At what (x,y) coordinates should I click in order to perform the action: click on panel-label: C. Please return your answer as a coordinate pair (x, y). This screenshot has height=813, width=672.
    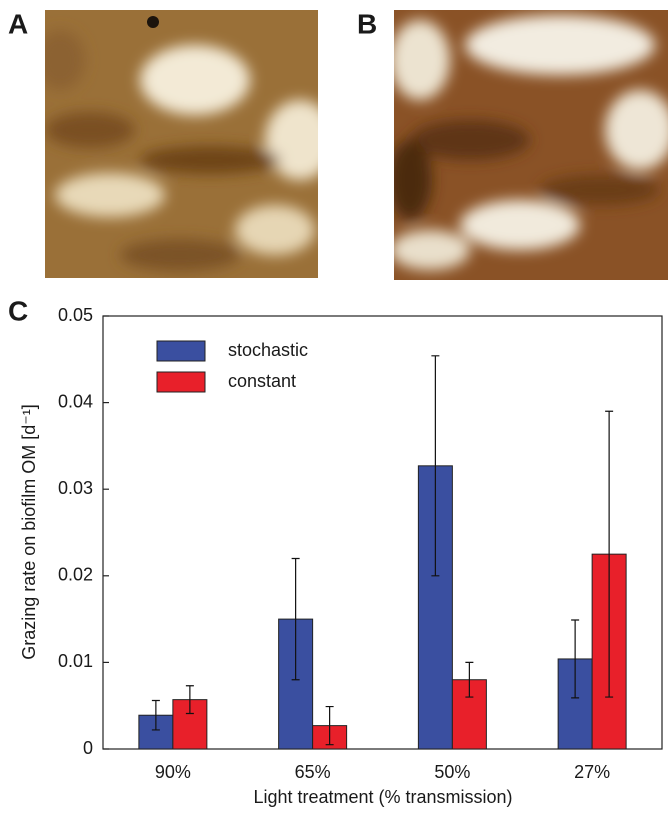
    Looking at the image, I should click on (18, 310).